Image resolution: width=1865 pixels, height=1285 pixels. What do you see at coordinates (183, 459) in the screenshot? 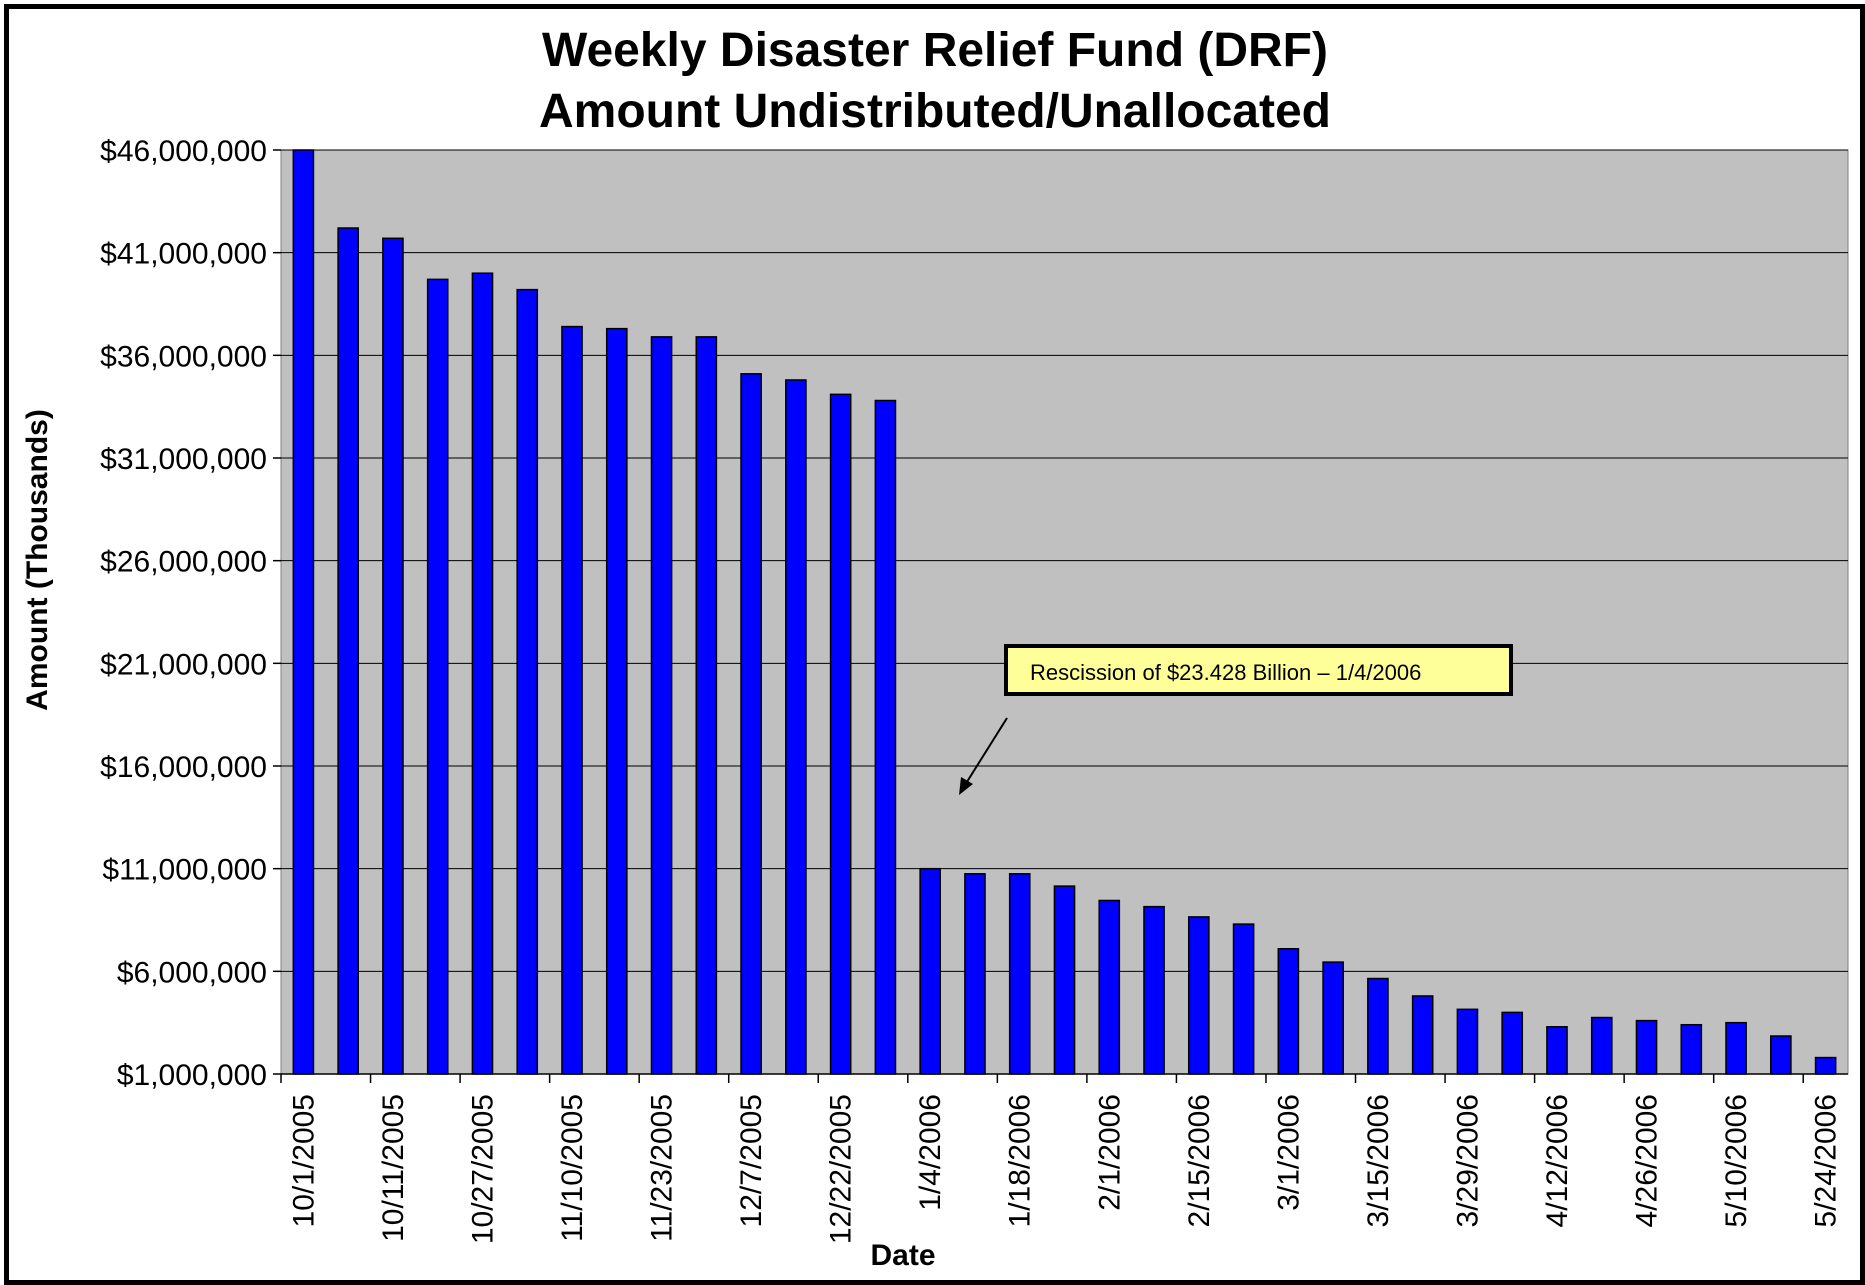
I see `y-tick-label: $31,000,000` at bounding box center [183, 459].